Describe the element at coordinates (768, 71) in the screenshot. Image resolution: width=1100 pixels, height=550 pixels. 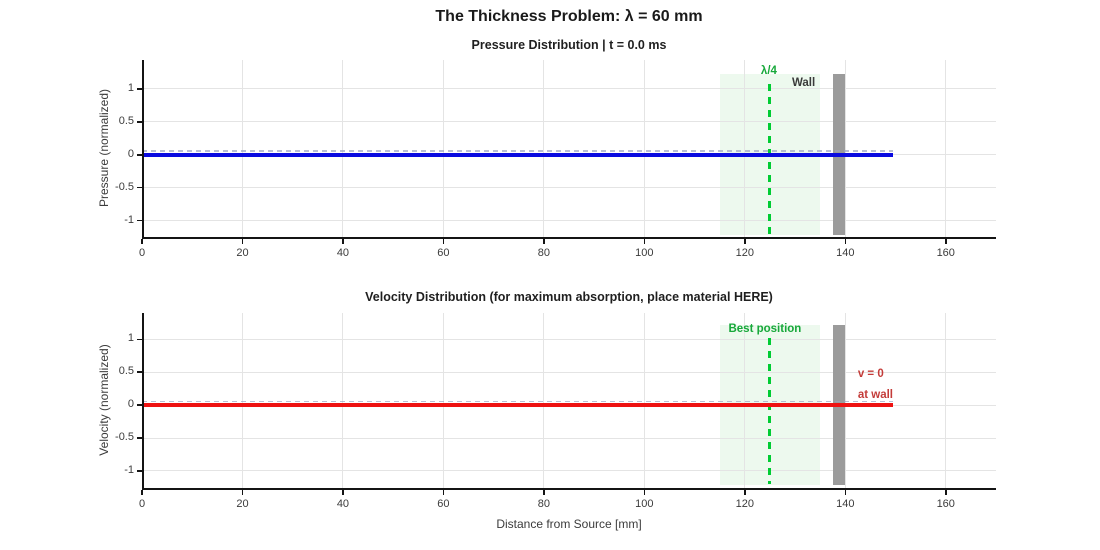
I see `lambda-over-4-label: λ/4` at that location.